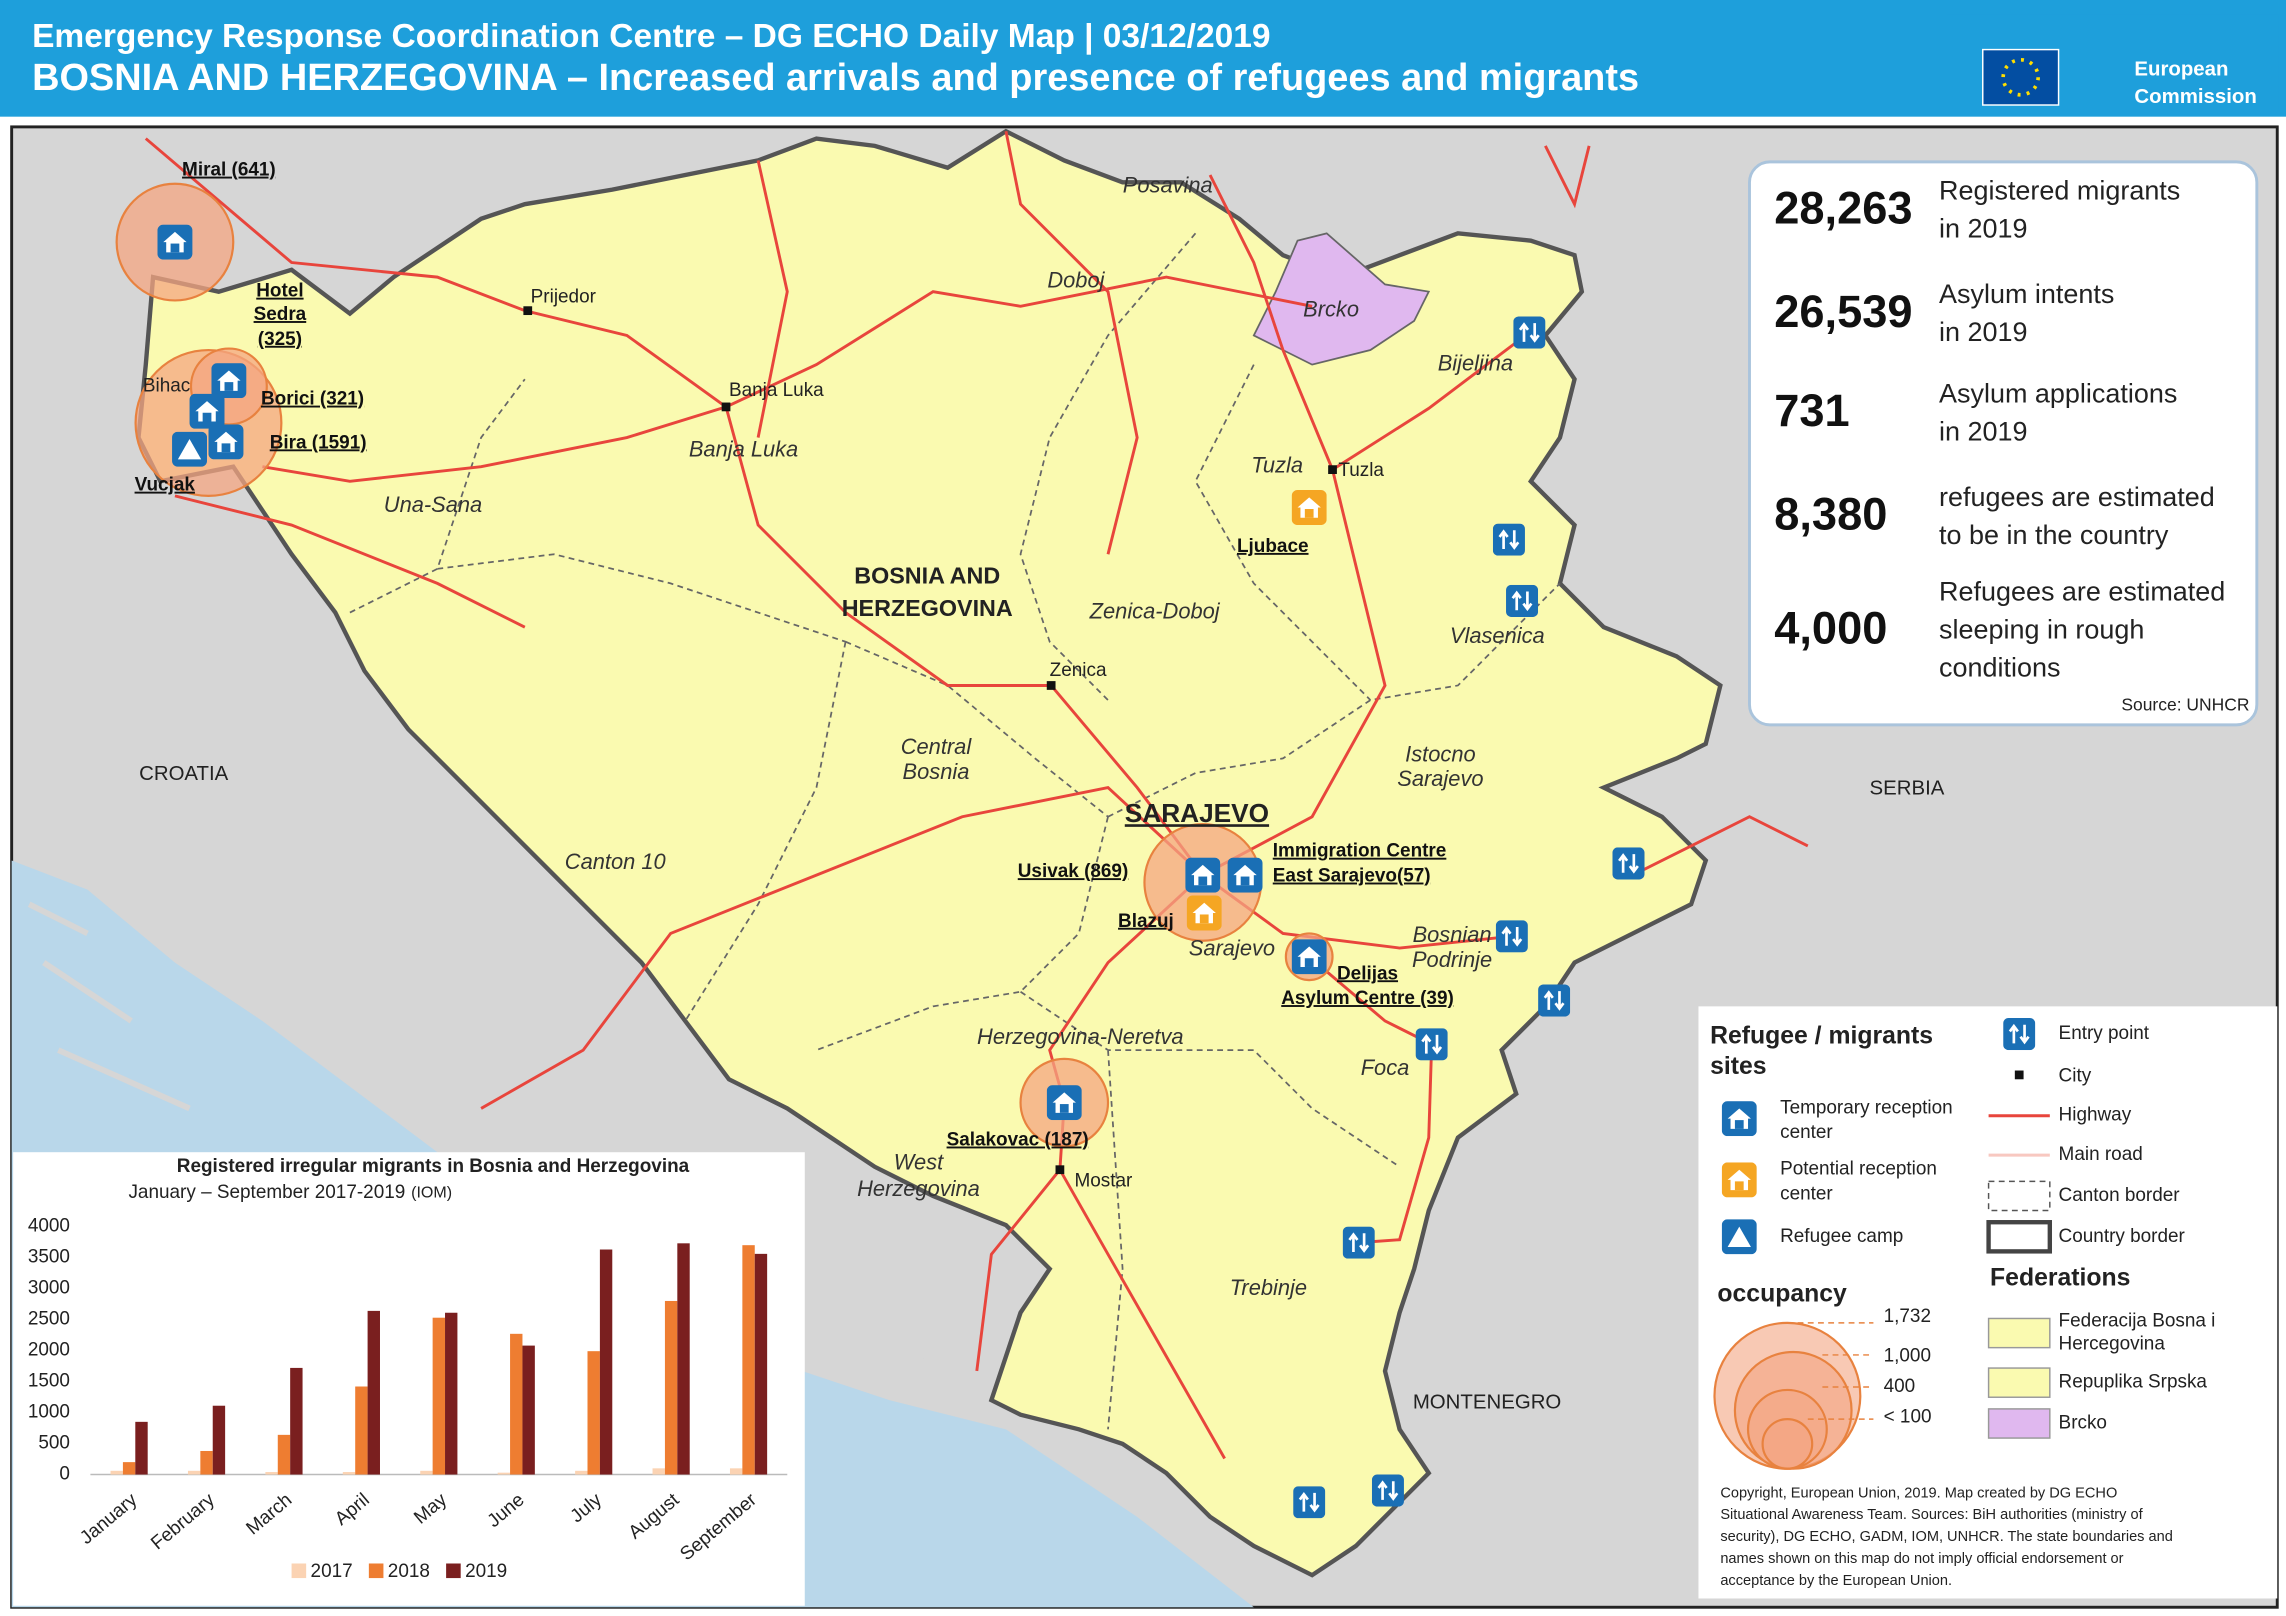 The height and width of the screenshot is (1616, 2286). I want to click on occupancy-label: 1,732, so click(1907, 1316).